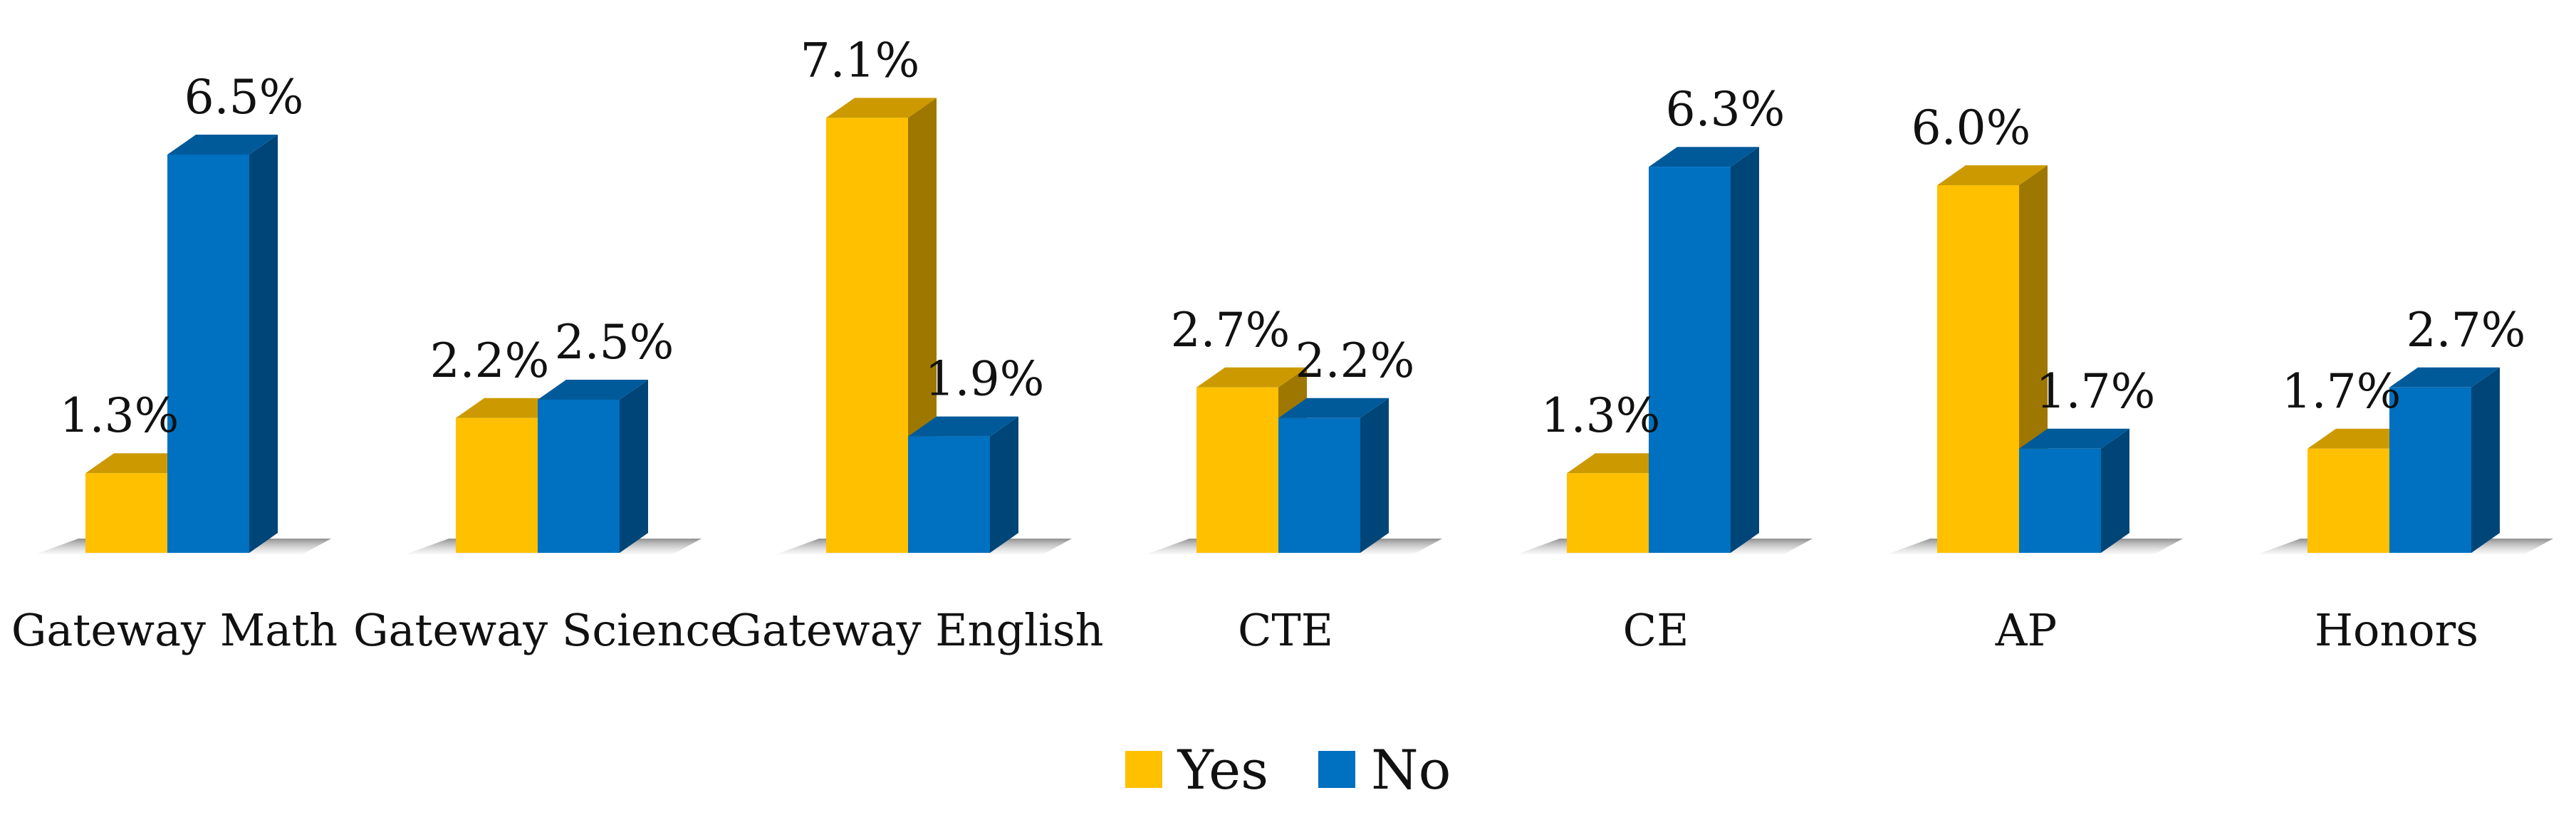 This screenshot has width=2576, height=815. I want to click on data-label: 1.9%, so click(985, 379).